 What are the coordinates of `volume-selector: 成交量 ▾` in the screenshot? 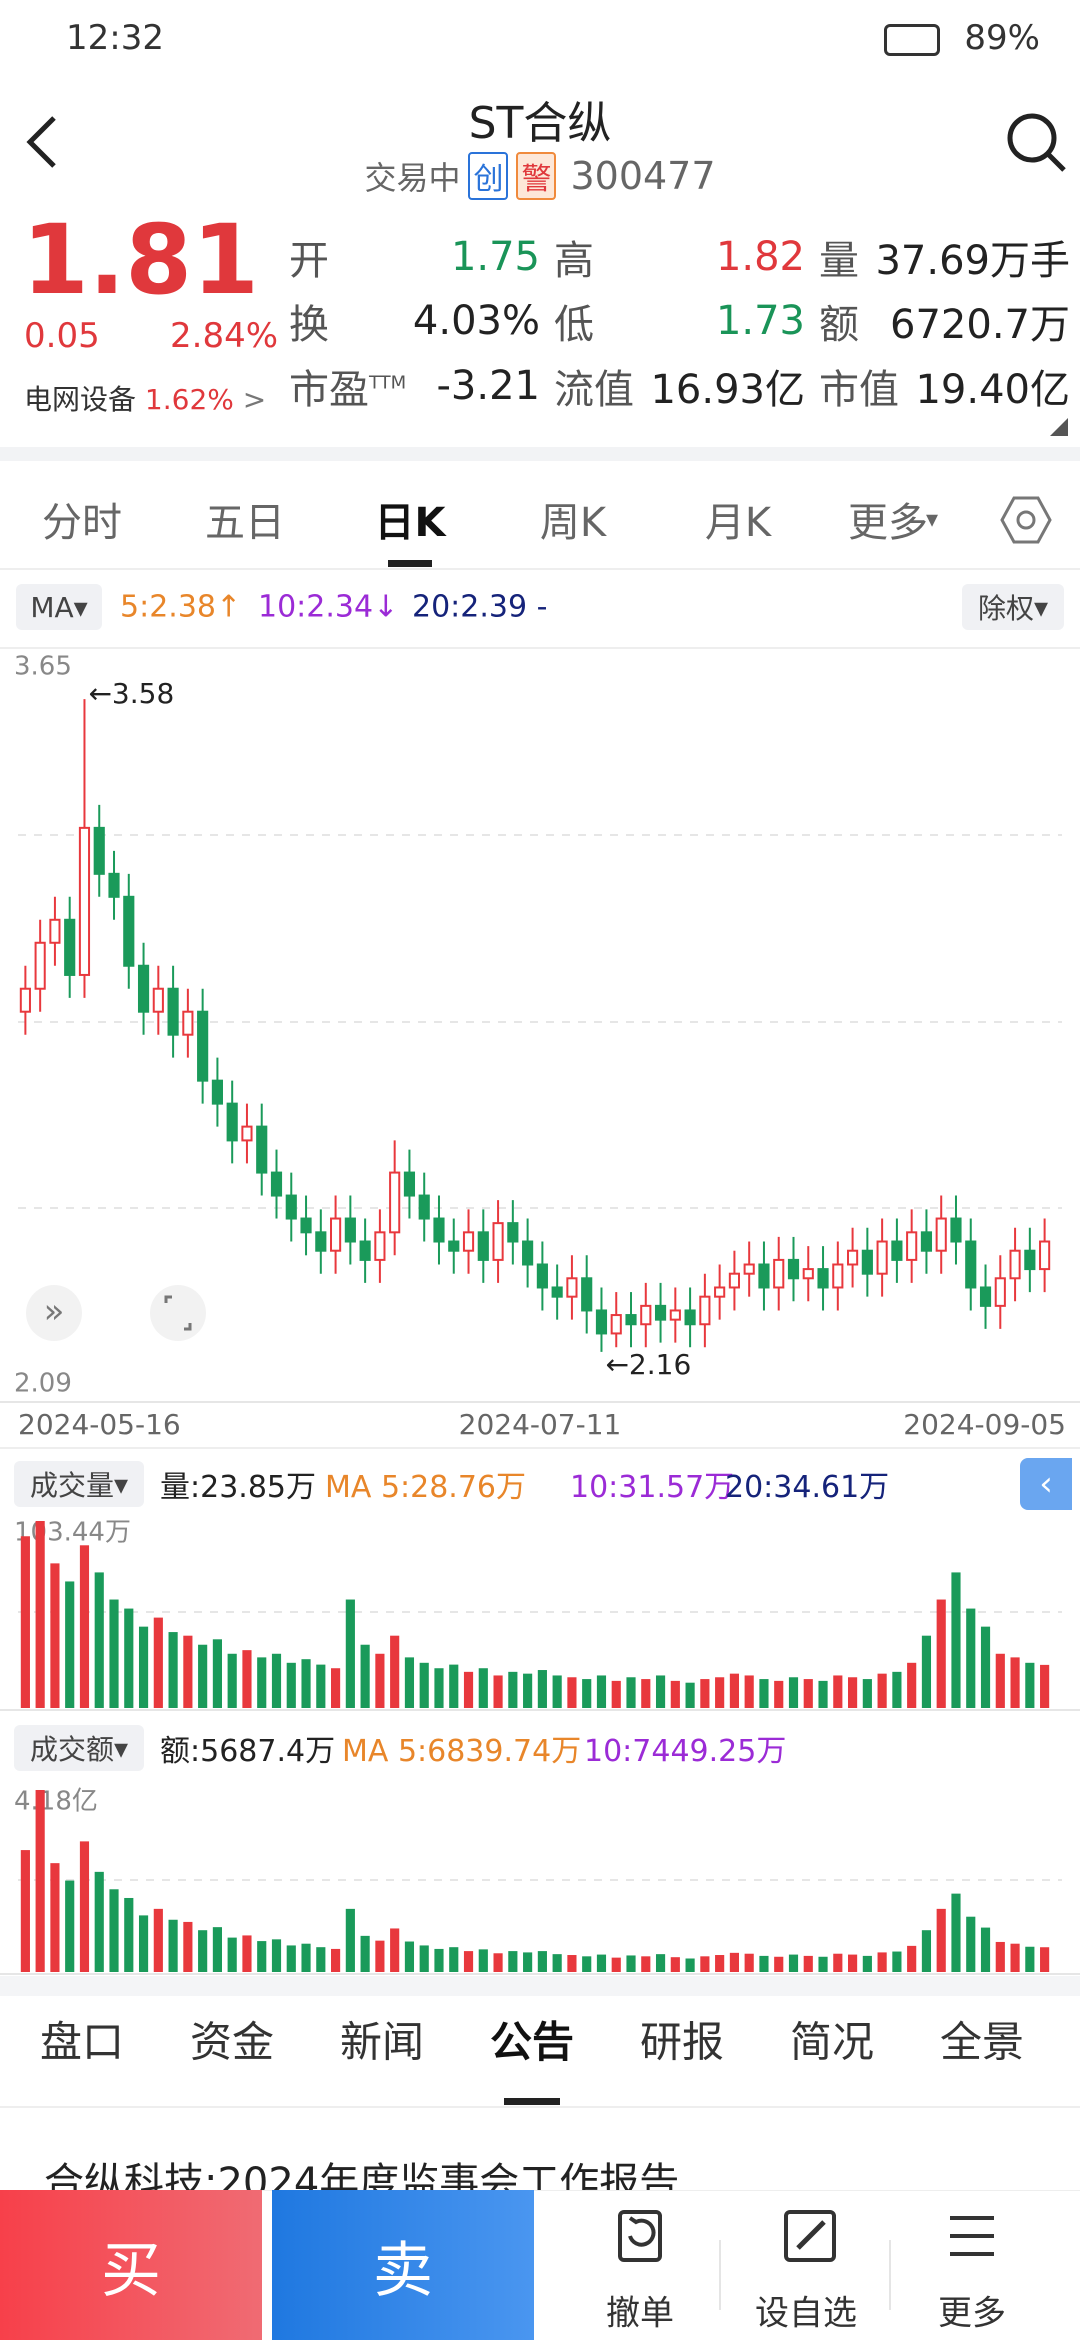 It's located at (79, 1484).